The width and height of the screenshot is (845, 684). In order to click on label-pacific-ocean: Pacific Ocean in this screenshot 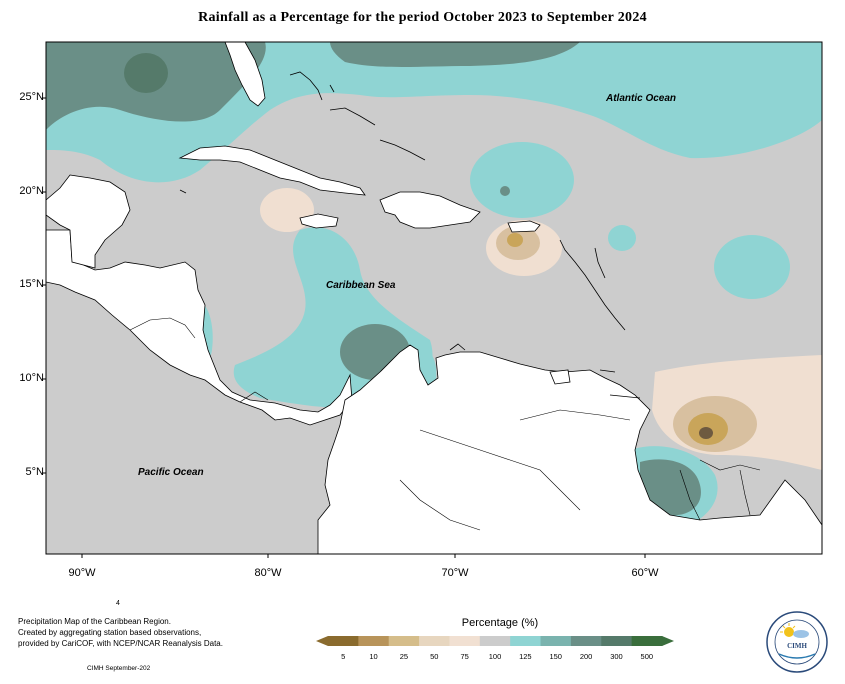, I will do `click(171, 472)`.